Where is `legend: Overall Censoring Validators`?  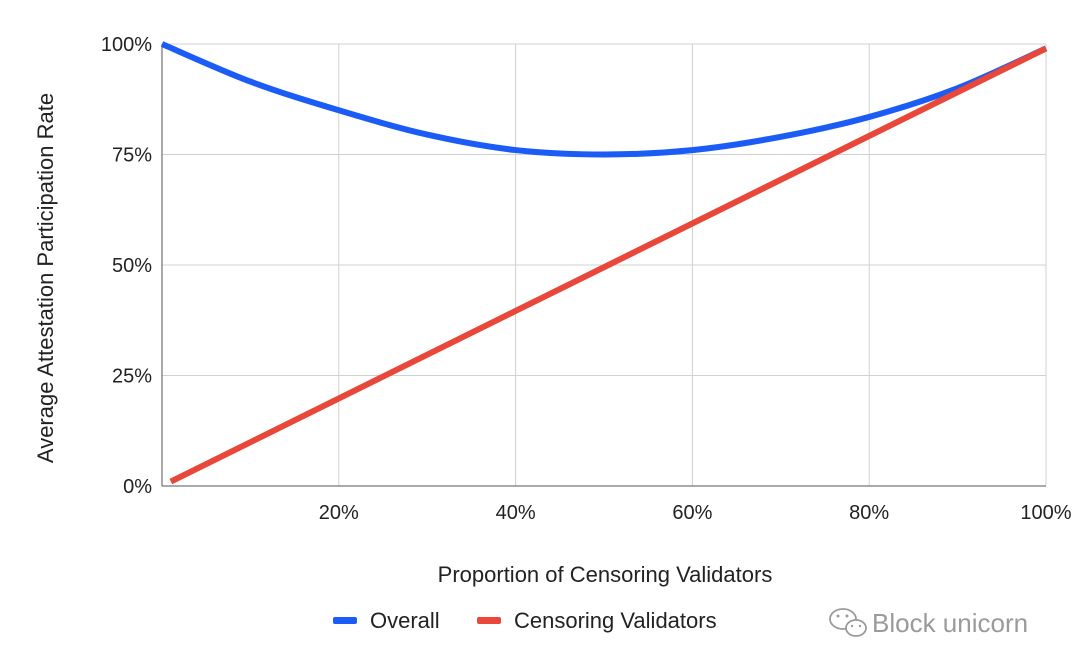 legend: Overall Censoring Validators is located at coordinates (525, 620).